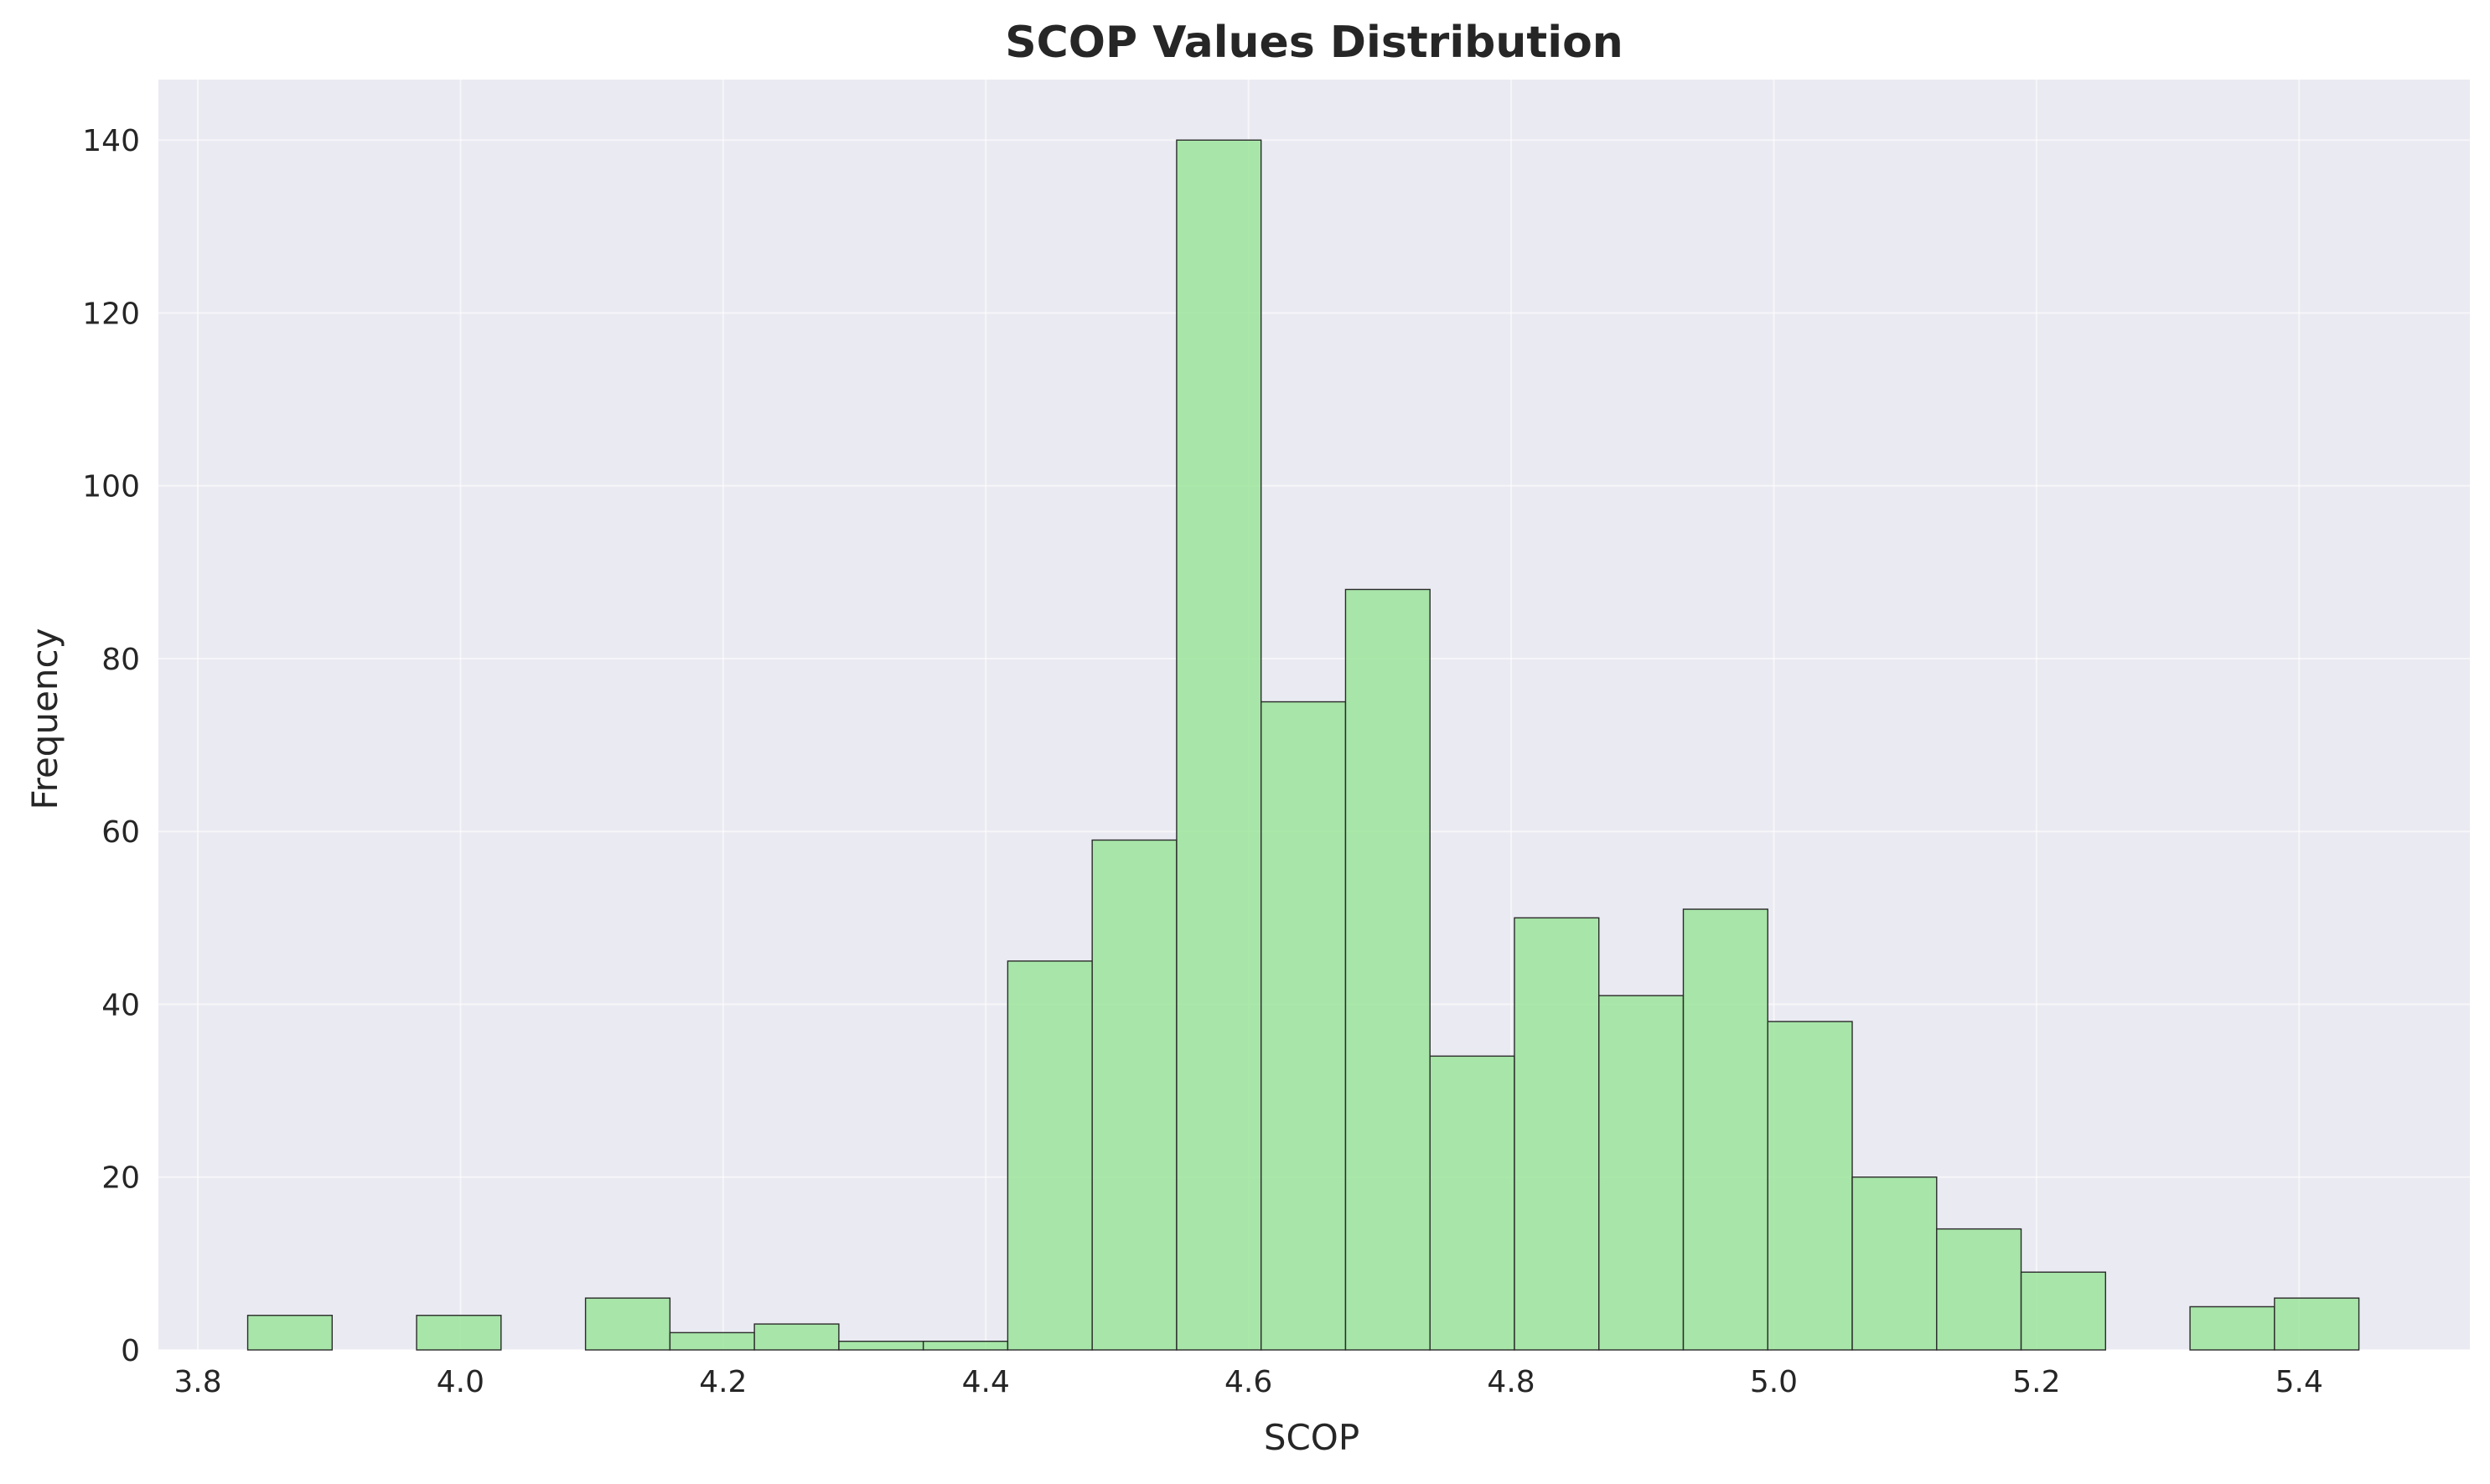 The height and width of the screenshot is (1484, 2490). I want to click on x-tick-label: 3.8, so click(197, 1382).